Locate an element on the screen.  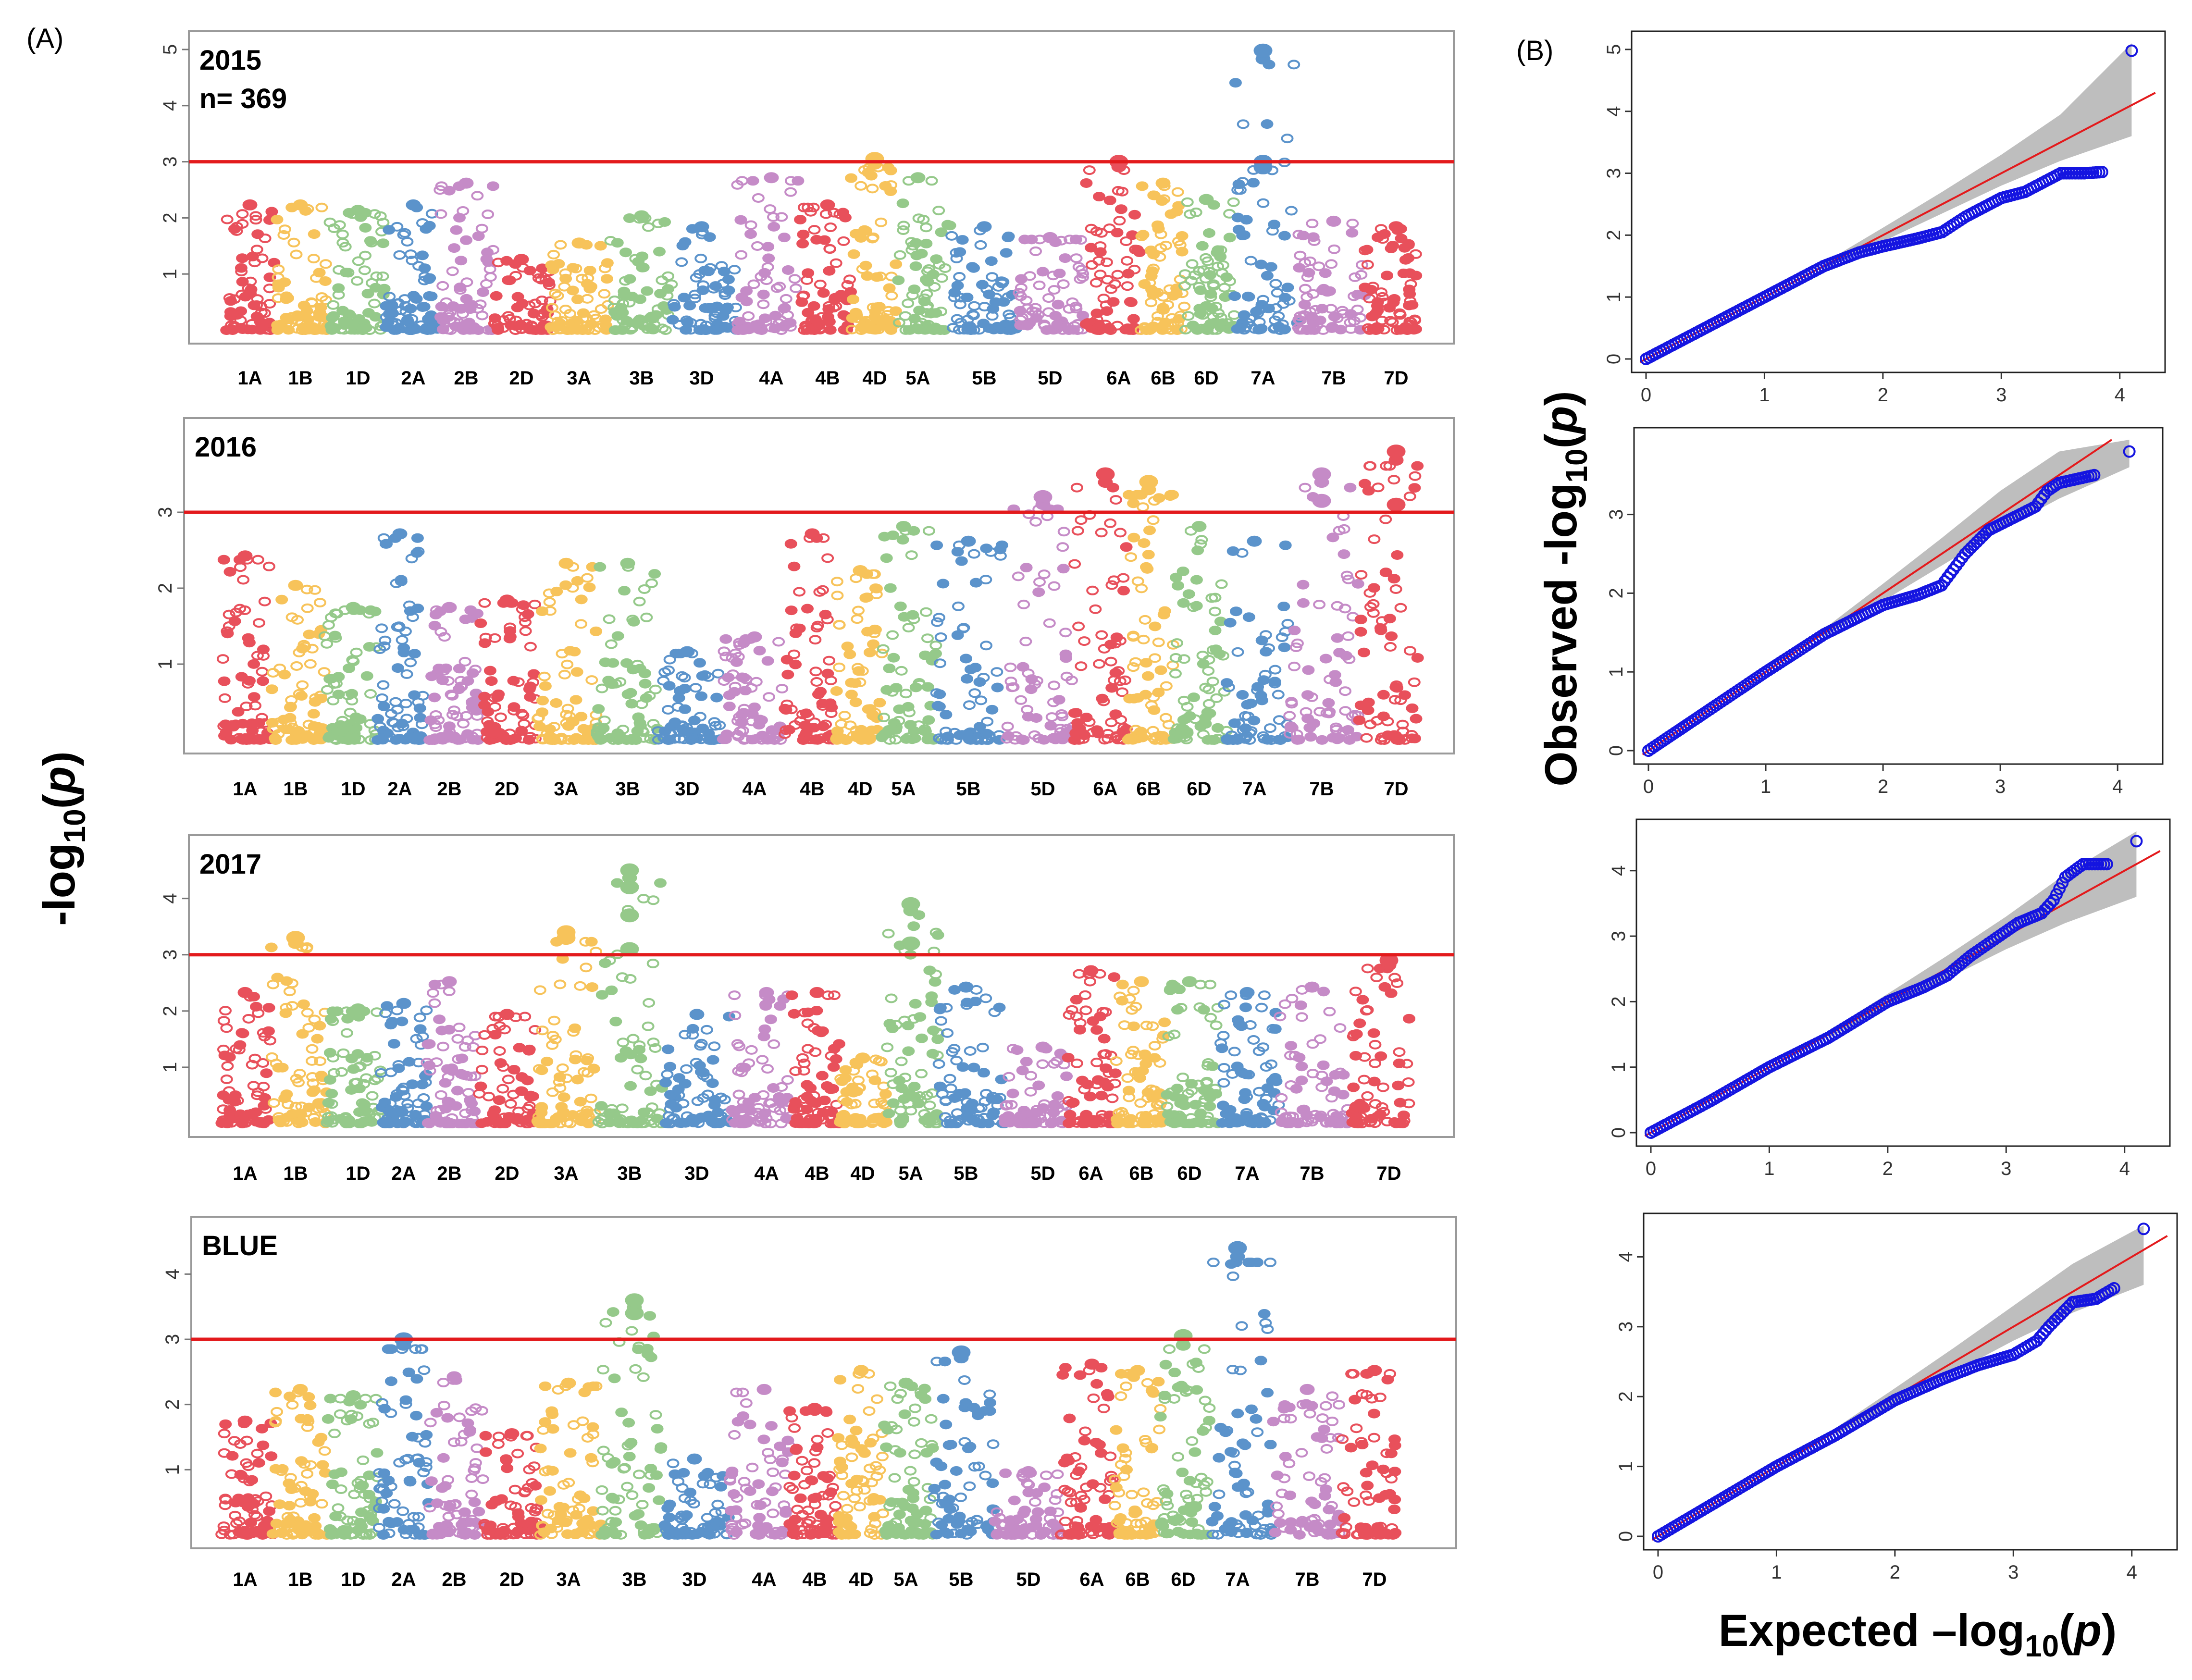
chromosome-7A-points is located at coordinates (1266, 194).